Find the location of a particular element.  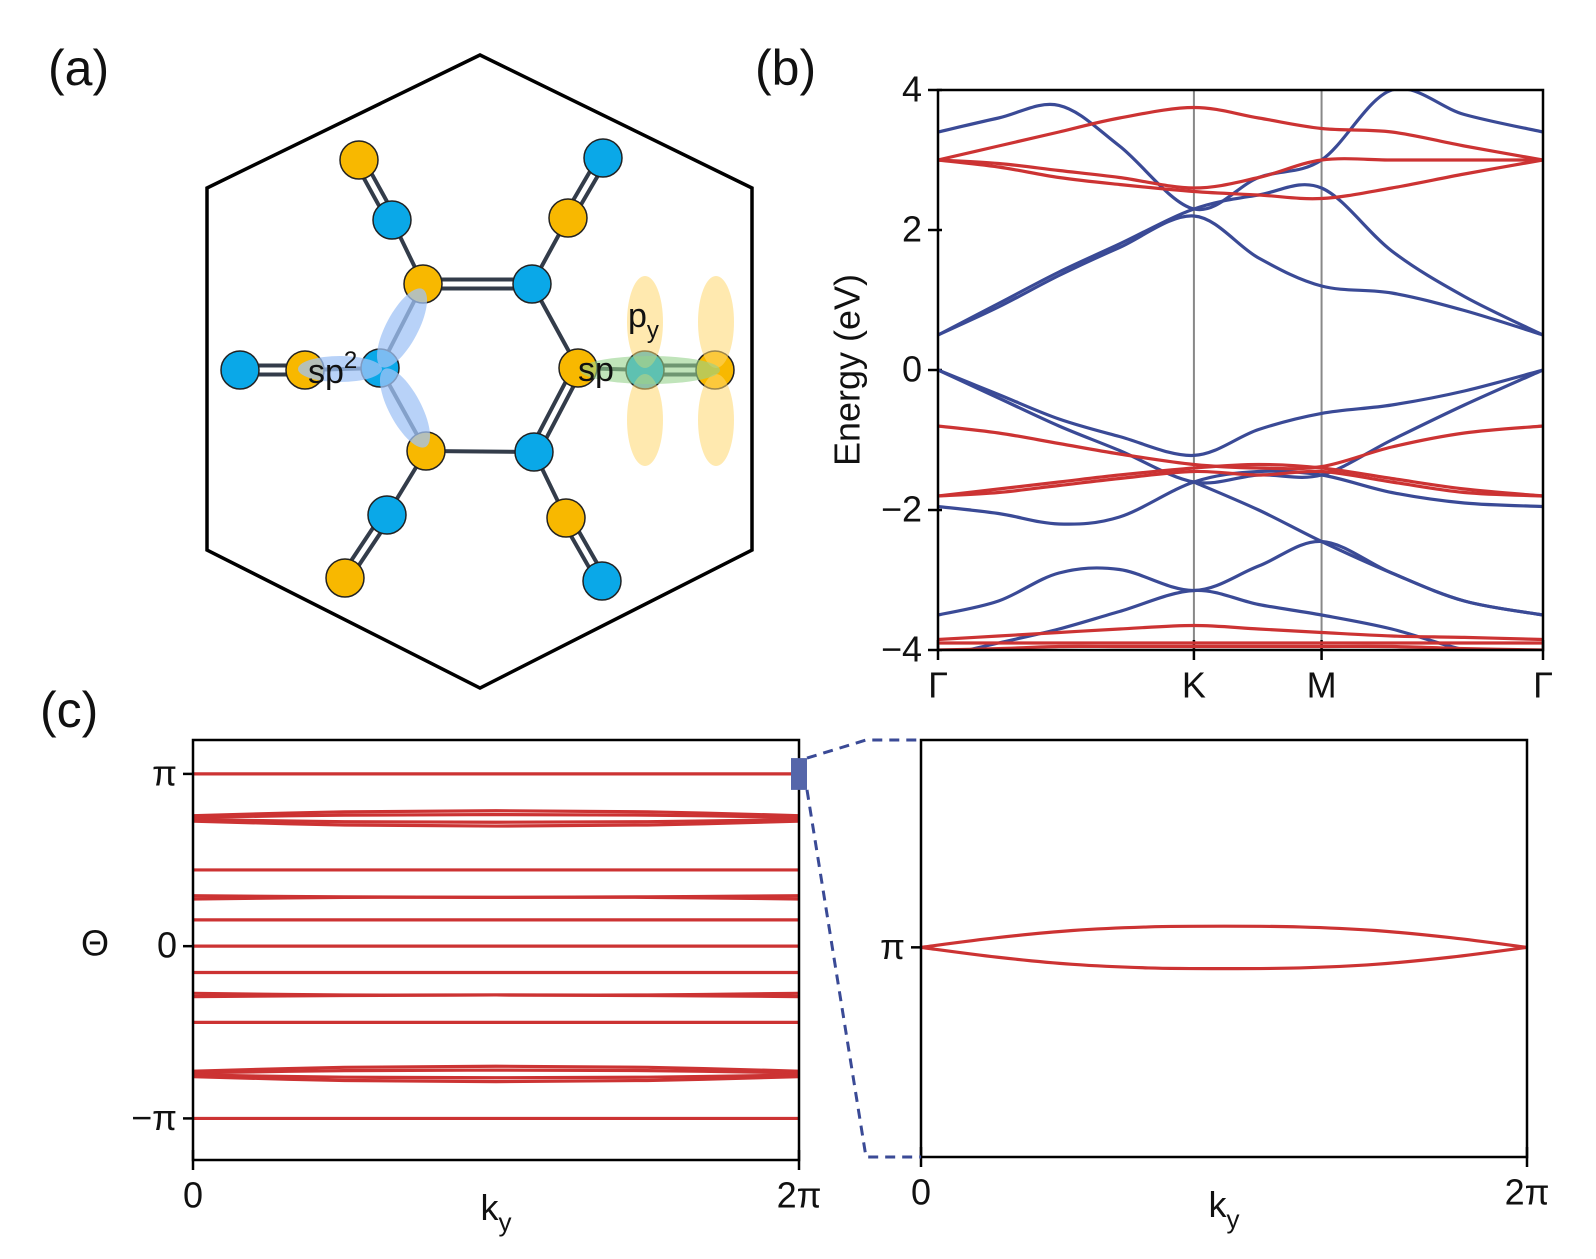

y-tick-label: −2 is located at coordinates (901, 509).